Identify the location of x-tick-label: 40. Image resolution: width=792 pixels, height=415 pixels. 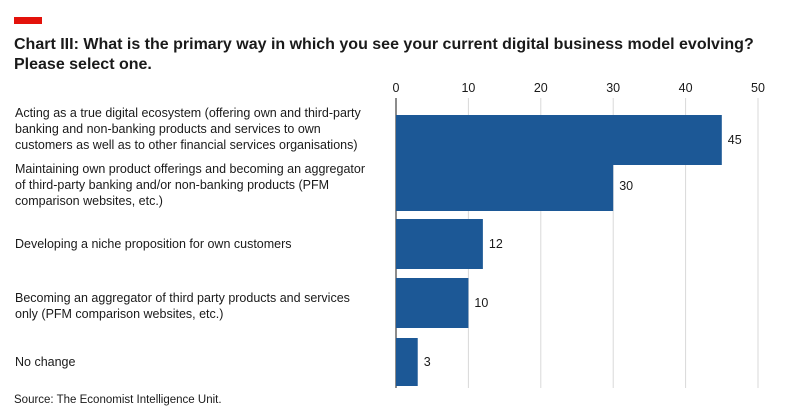
(686, 88).